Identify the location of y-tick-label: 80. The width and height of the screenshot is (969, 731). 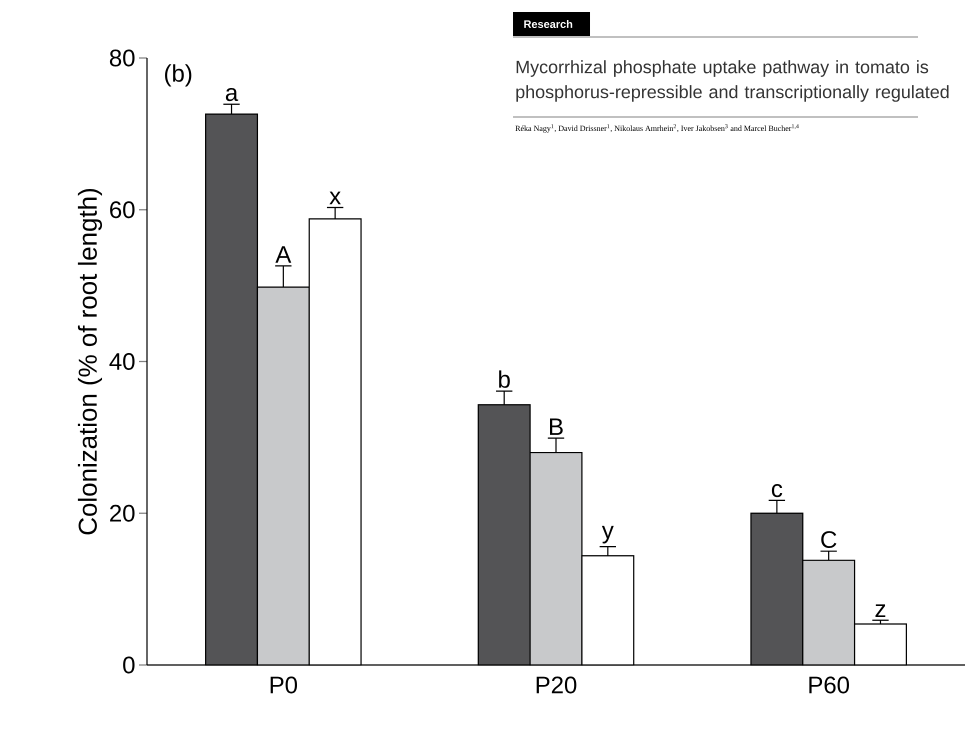
(122, 58).